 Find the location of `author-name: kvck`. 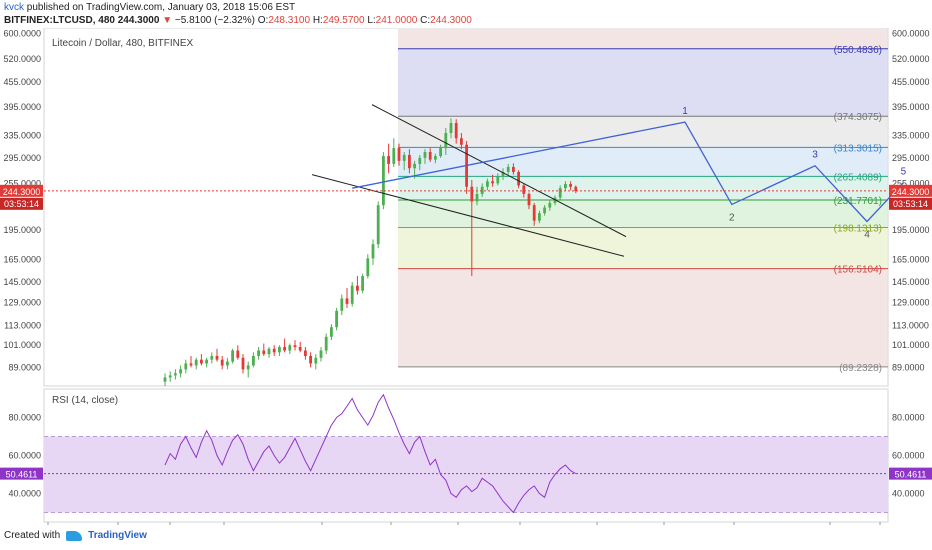

author-name: kvck is located at coordinates (14, 7).